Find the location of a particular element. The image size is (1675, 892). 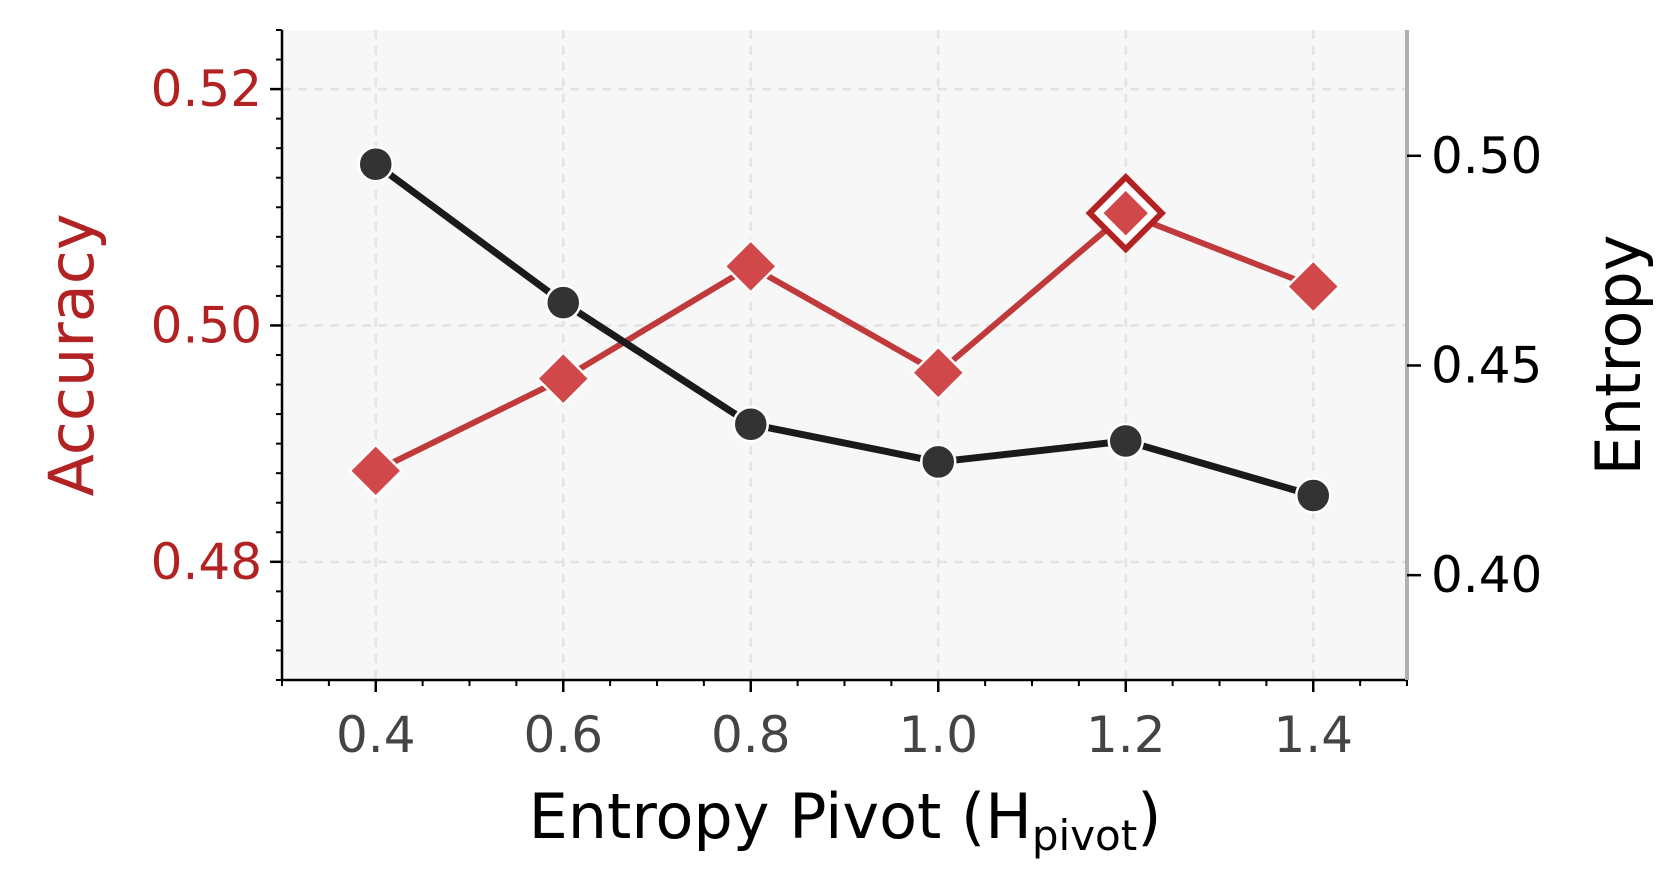

x-axis-title: Entropy Pivot (Hpivot) is located at coordinates (845, 820).